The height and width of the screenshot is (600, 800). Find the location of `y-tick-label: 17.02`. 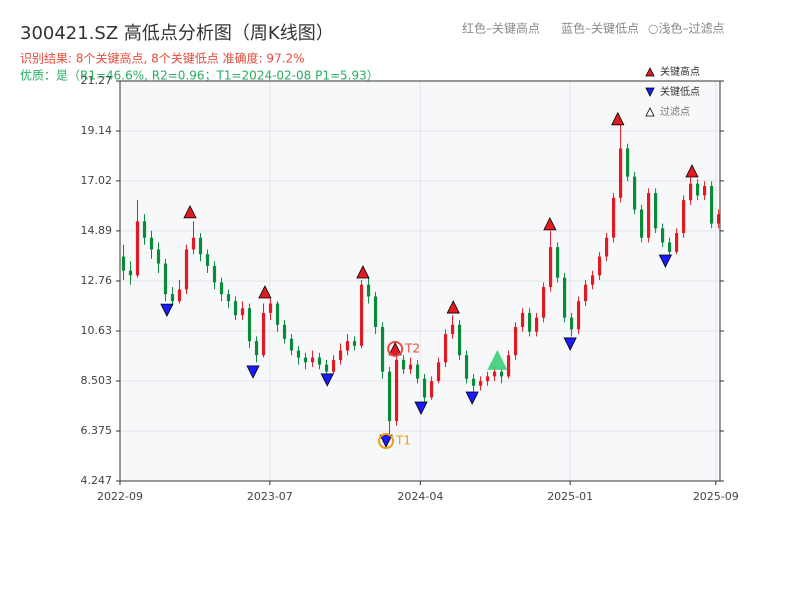

y-tick-label: 17.02 is located at coordinates (97, 180).